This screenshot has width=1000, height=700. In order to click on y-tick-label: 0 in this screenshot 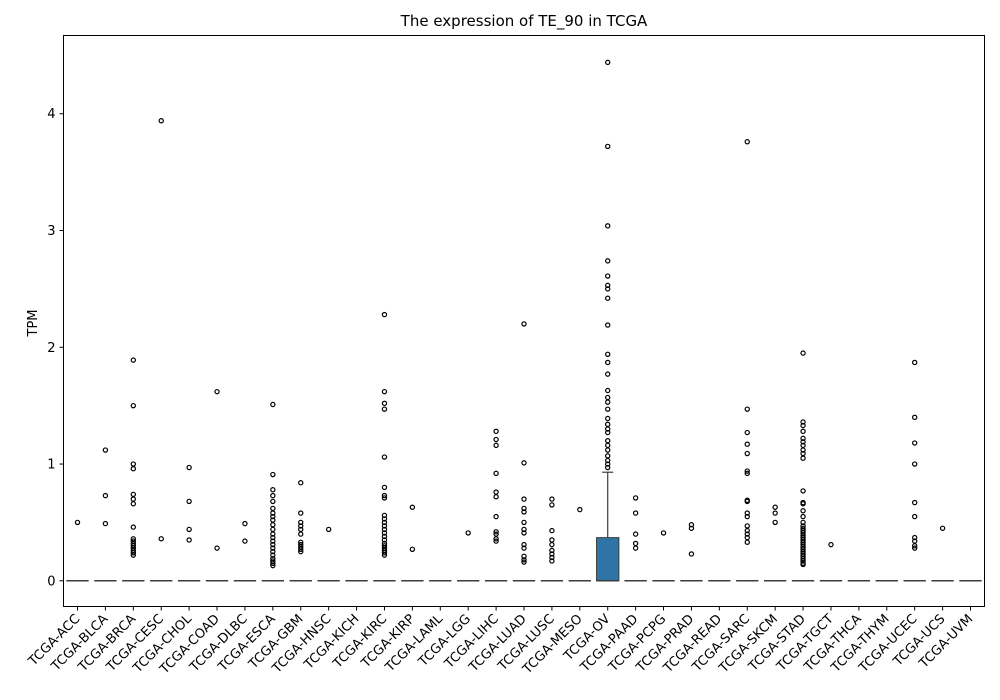, I will do `click(51, 581)`.